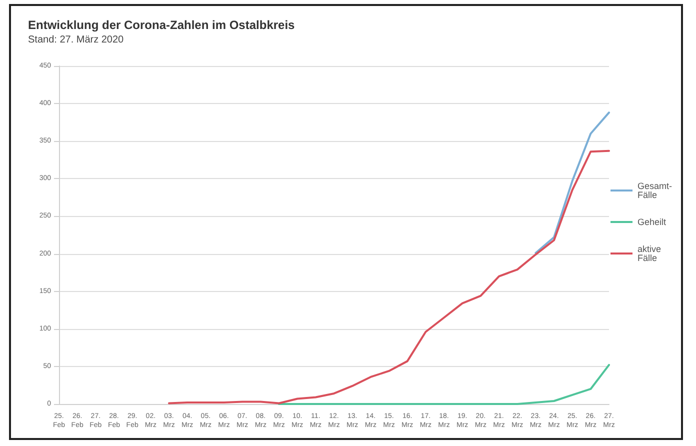  I want to click on chart-subtitle: Stand: 27. März 2020, so click(76, 40).